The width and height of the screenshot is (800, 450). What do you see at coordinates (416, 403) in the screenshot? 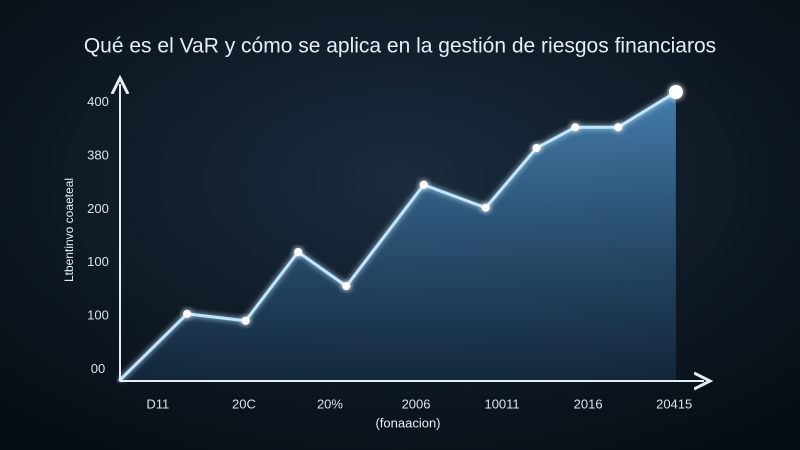
I see `x-tick-label: 2006` at bounding box center [416, 403].